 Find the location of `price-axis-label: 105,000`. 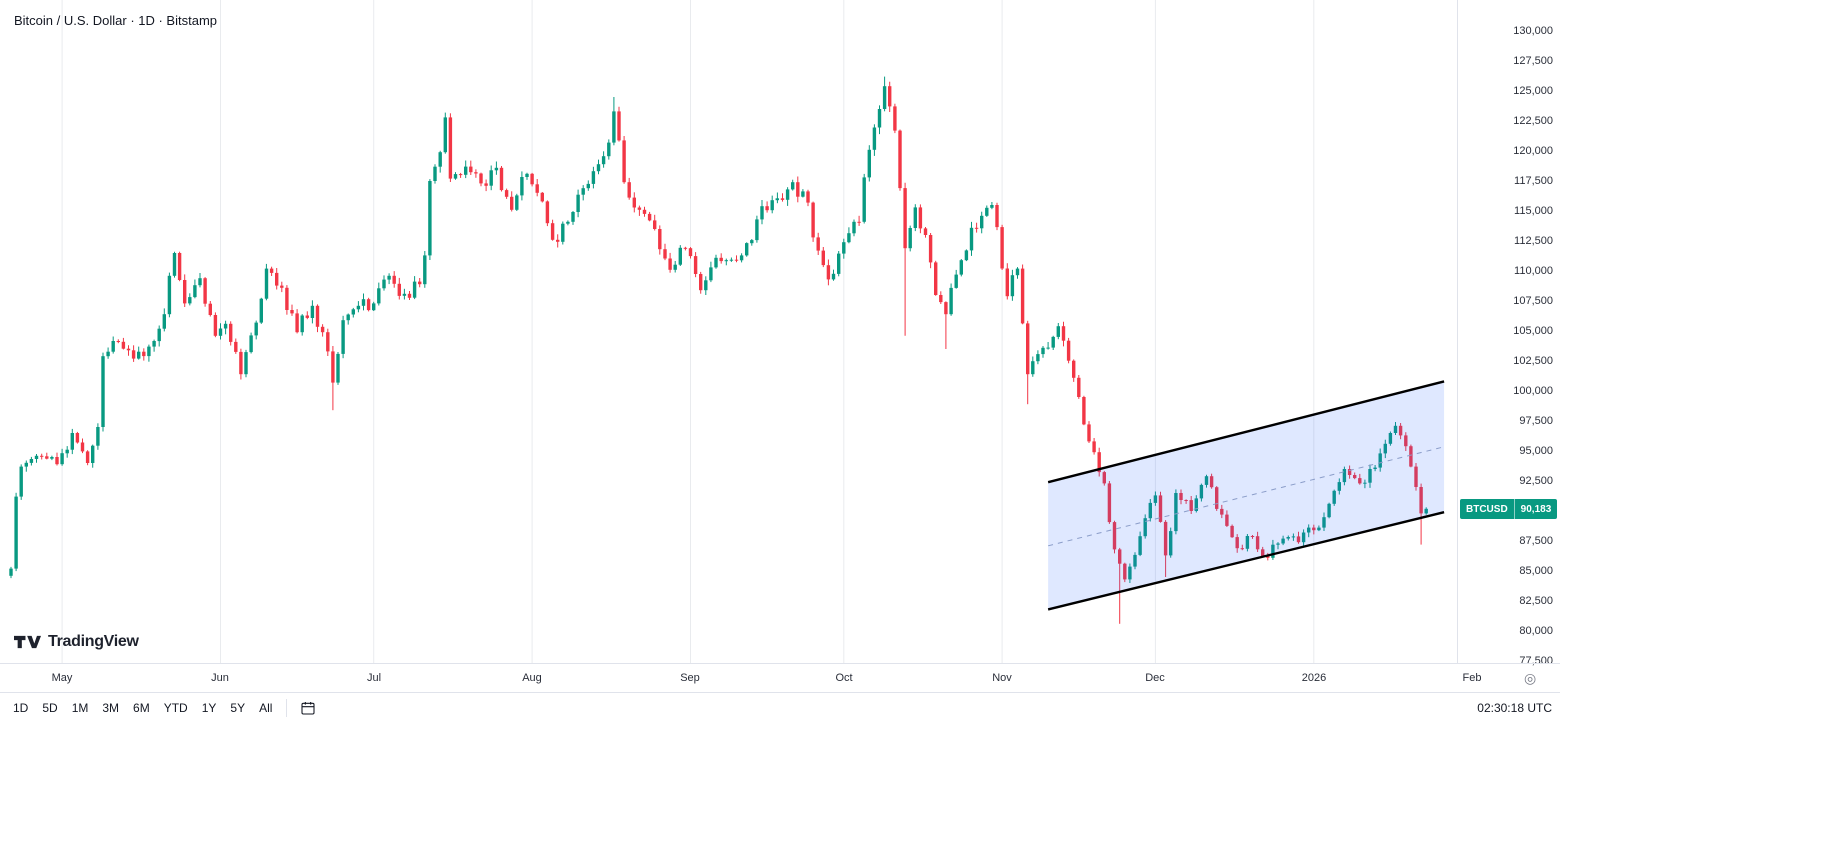

price-axis-label: 105,000 is located at coordinates (1533, 331).